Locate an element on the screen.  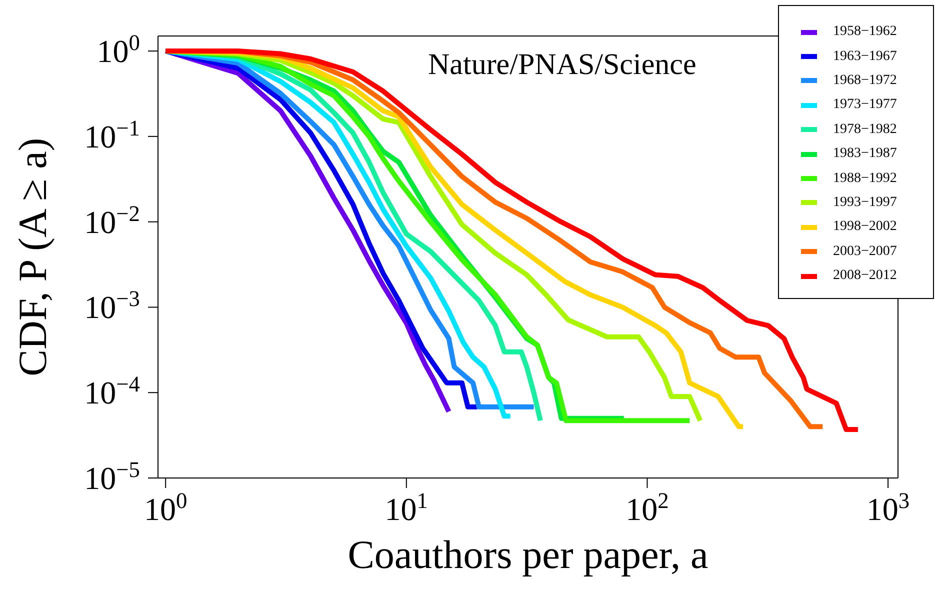
legend-label: 1973−1977 is located at coordinates (865, 105).